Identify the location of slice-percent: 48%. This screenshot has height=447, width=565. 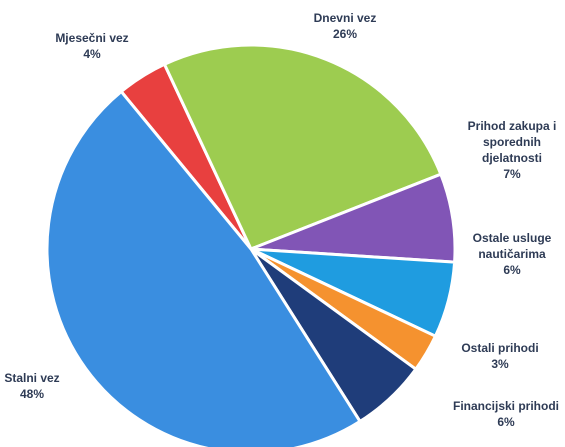
(32, 394).